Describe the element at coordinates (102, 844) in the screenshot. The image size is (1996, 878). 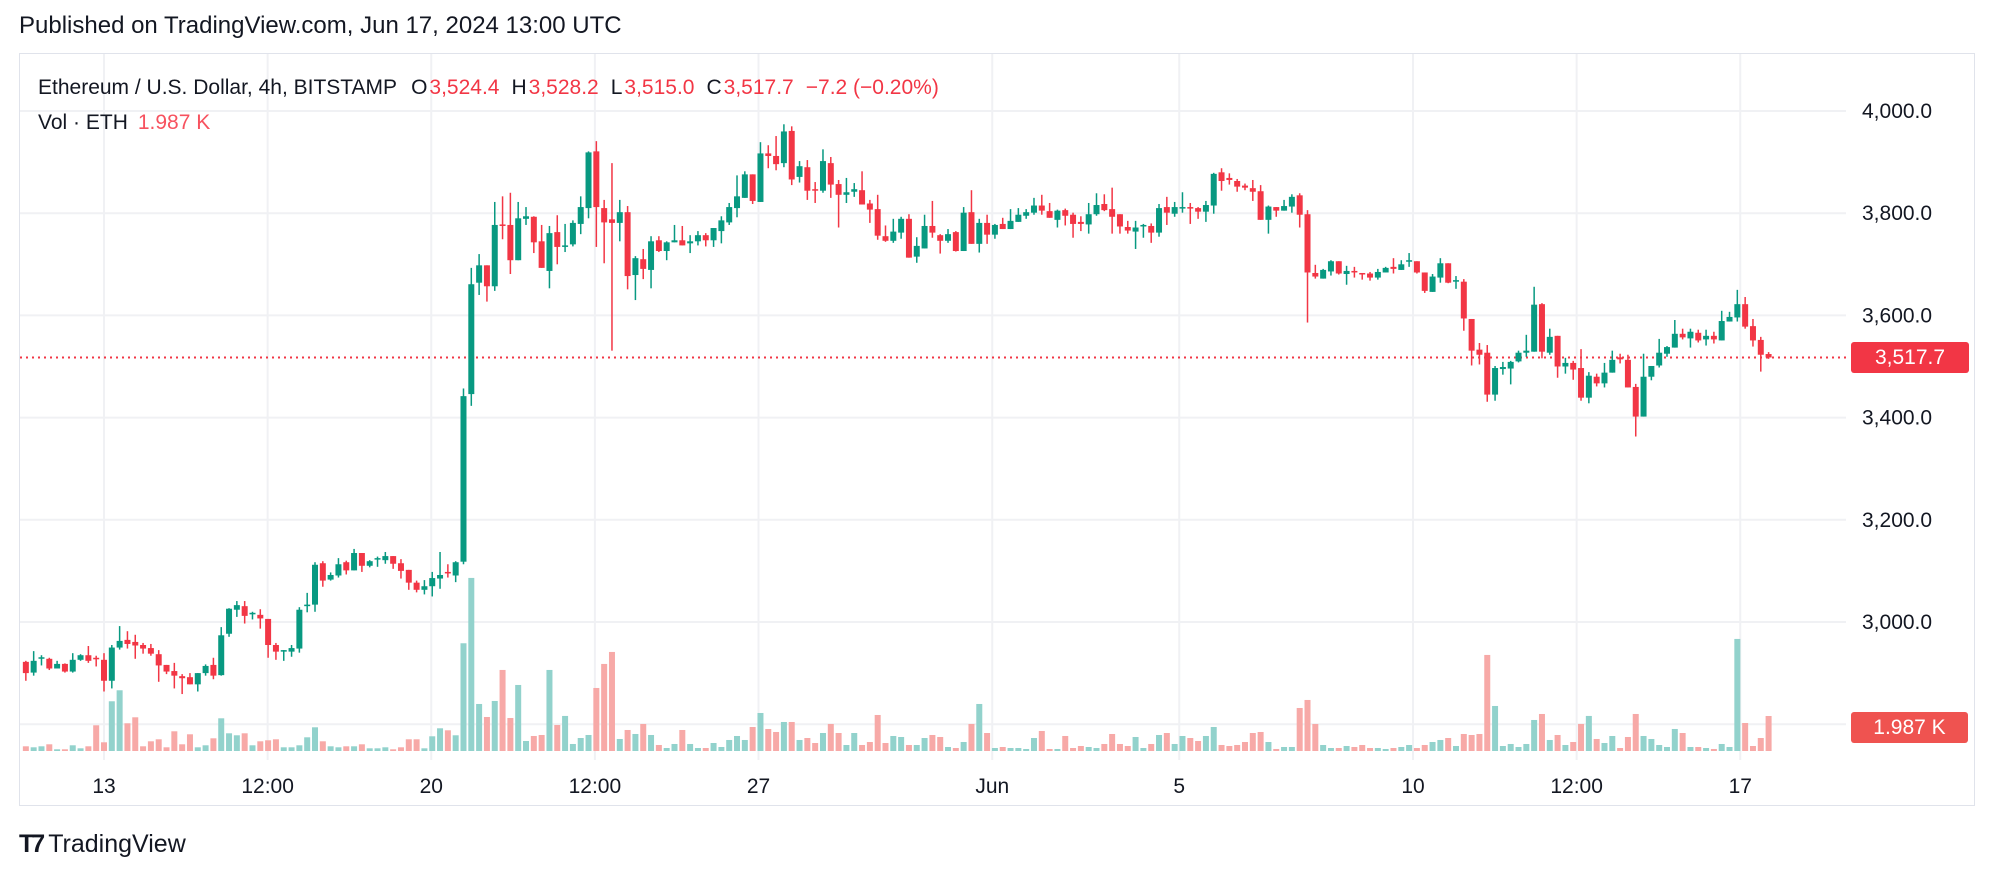
I see `tradingview-logo: T7 TradingView` at that location.